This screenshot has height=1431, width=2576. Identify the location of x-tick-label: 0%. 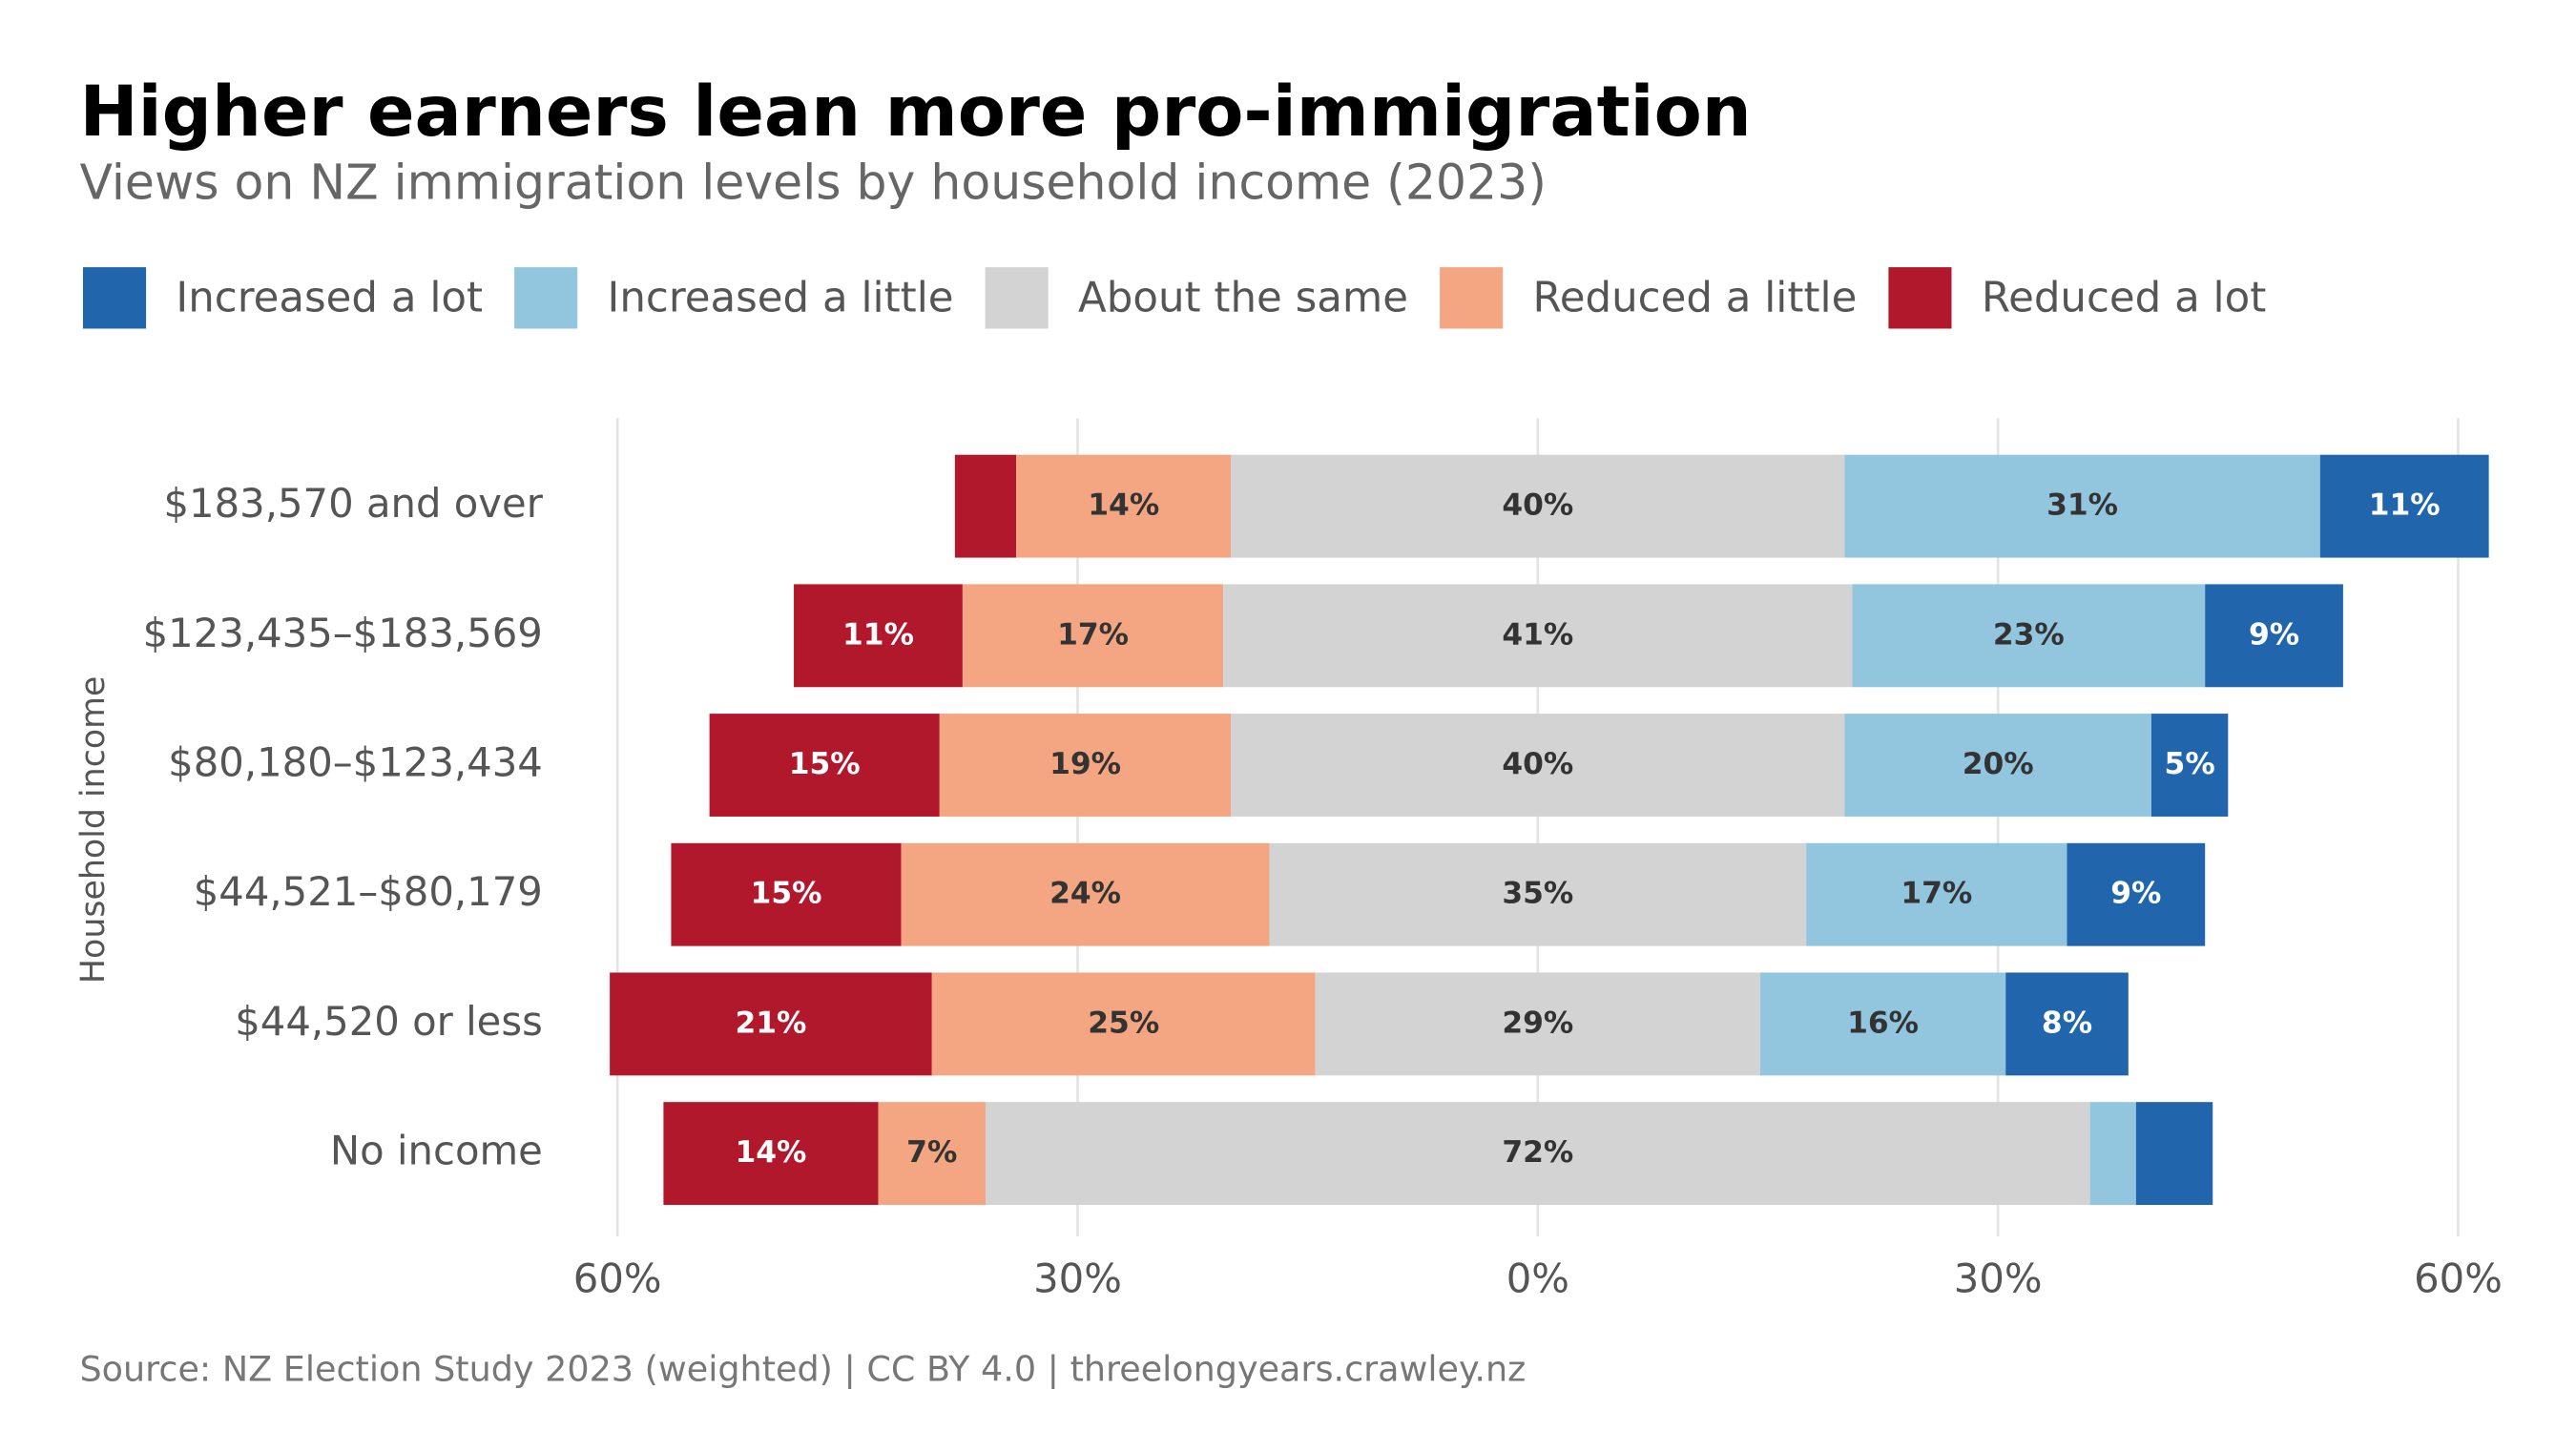
(1537, 1278).